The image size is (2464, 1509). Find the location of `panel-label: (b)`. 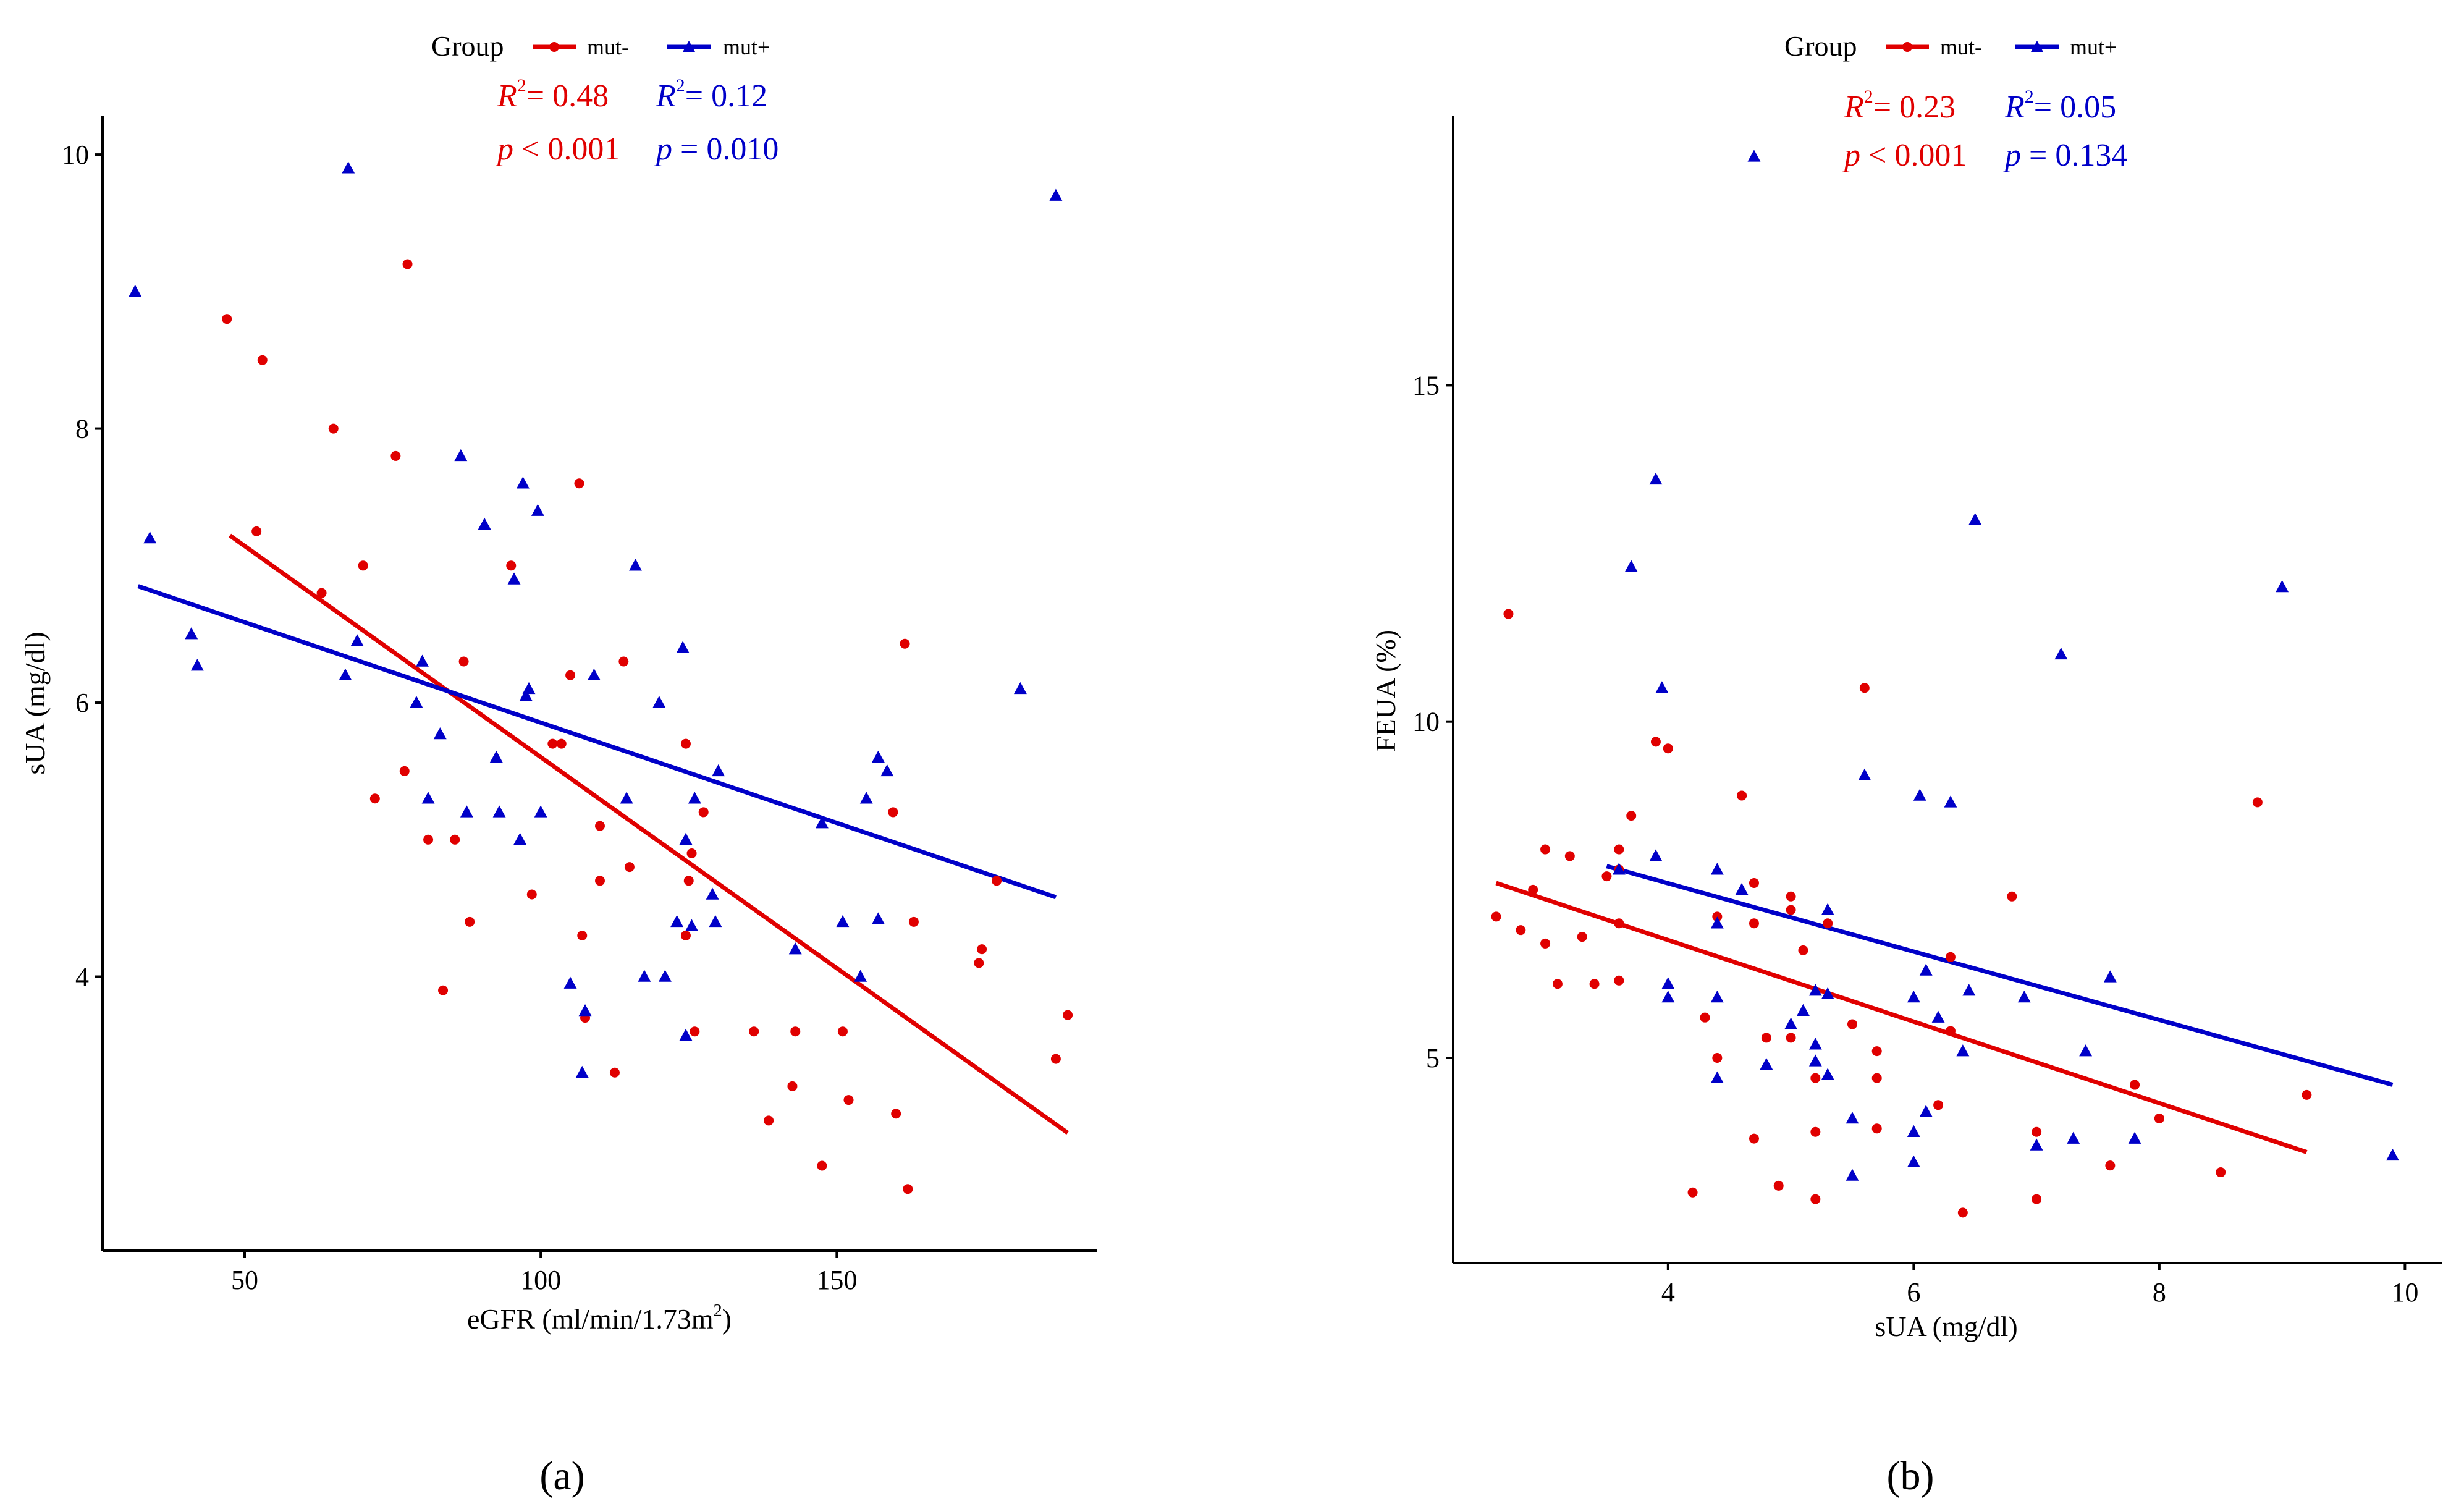

panel-label: (b) is located at coordinates (1910, 1475).